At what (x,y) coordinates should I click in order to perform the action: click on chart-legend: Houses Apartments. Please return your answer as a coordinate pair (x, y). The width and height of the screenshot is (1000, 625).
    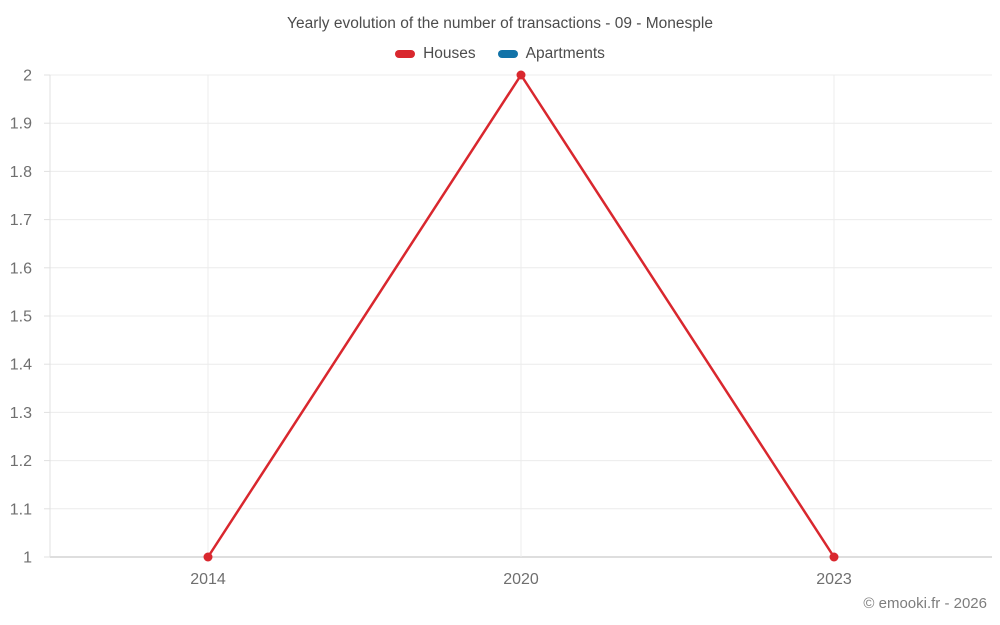
    Looking at the image, I should click on (500, 54).